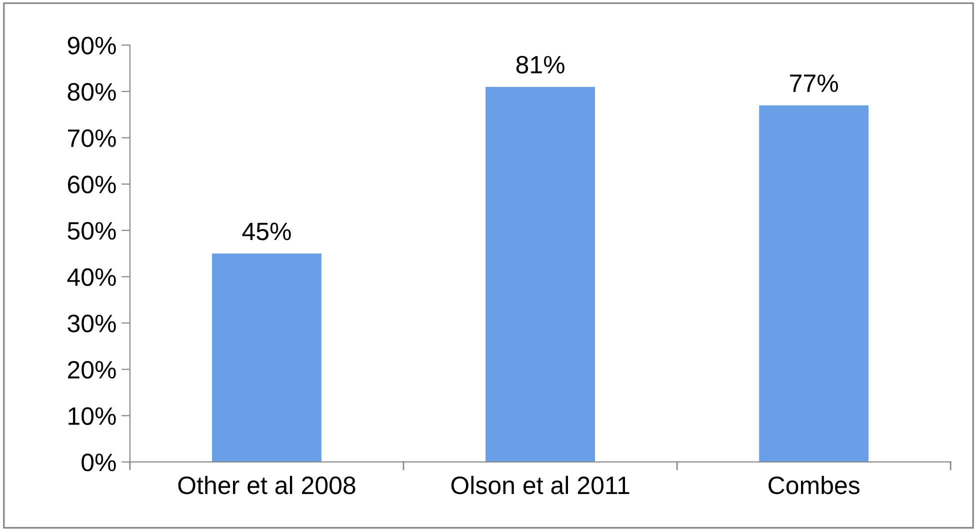  What do you see at coordinates (92, 231) in the screenshot?
I see `y-tick-label: 50%` at bounding box center [92, 231].